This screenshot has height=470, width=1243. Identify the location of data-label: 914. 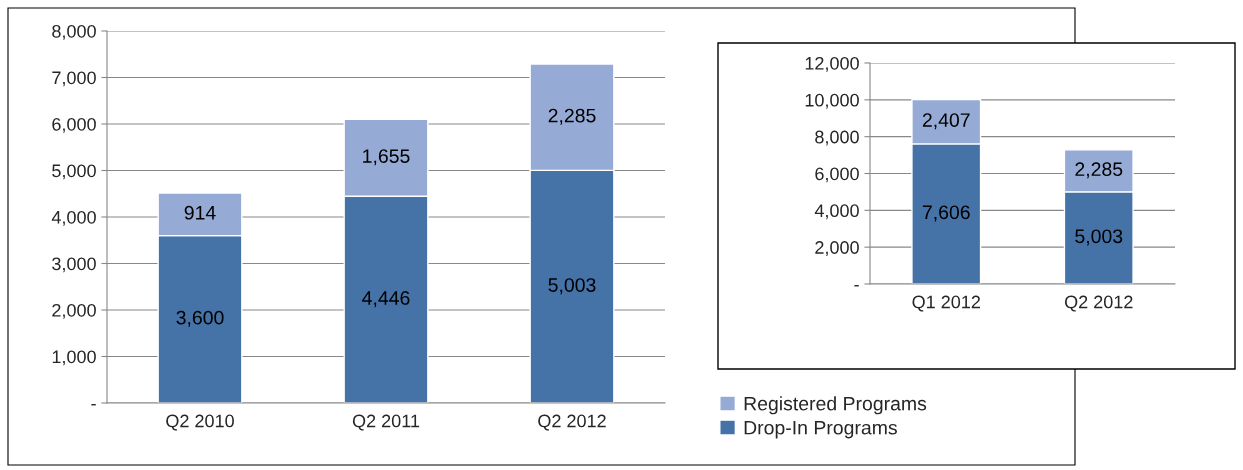
(200, 212).